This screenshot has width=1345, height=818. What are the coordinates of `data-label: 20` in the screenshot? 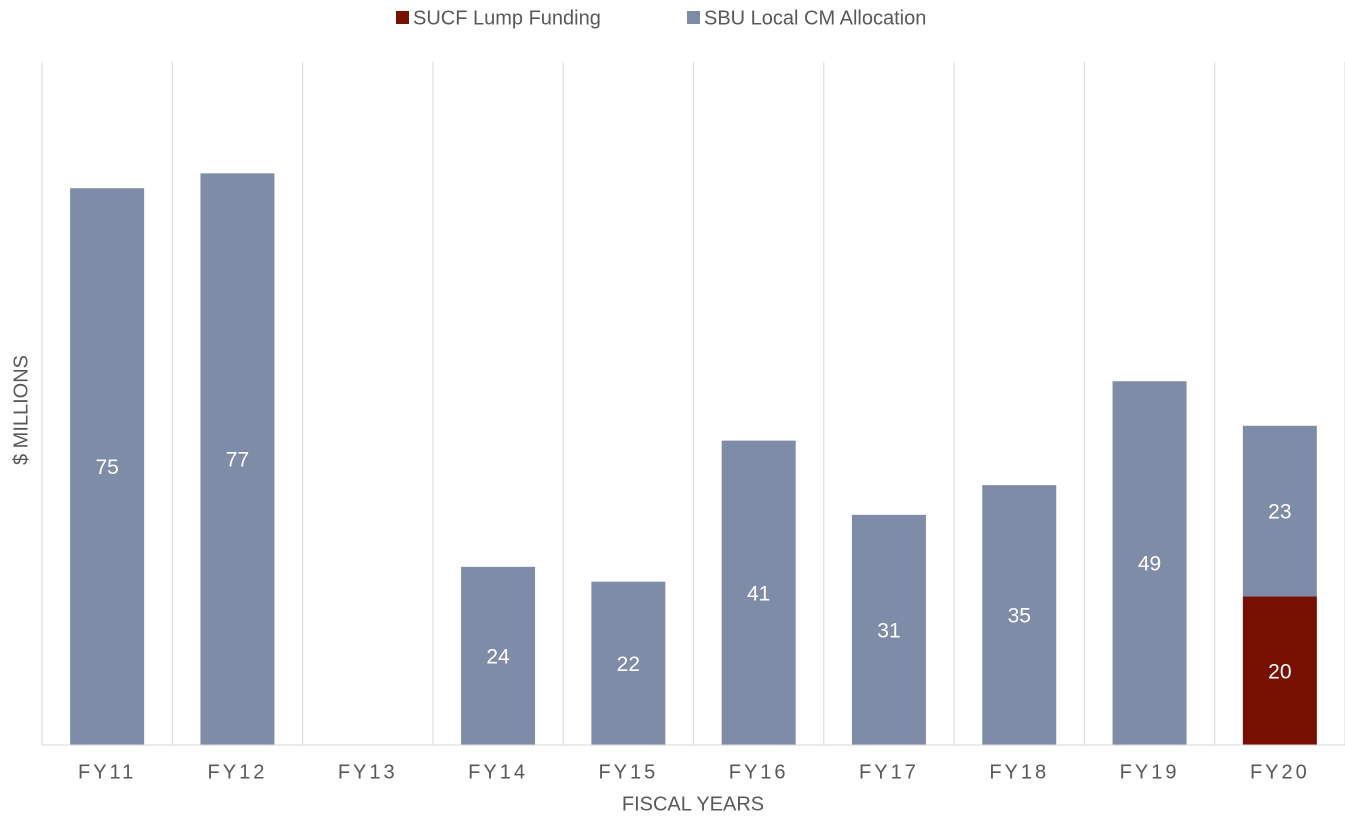 It's located at (1279, 671).